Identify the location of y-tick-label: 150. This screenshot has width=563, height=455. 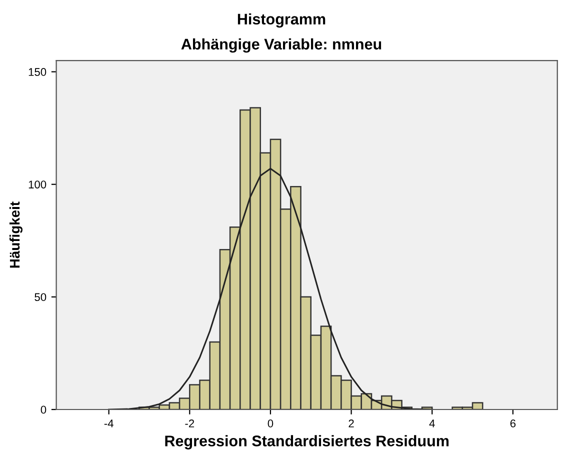
(37, 72).